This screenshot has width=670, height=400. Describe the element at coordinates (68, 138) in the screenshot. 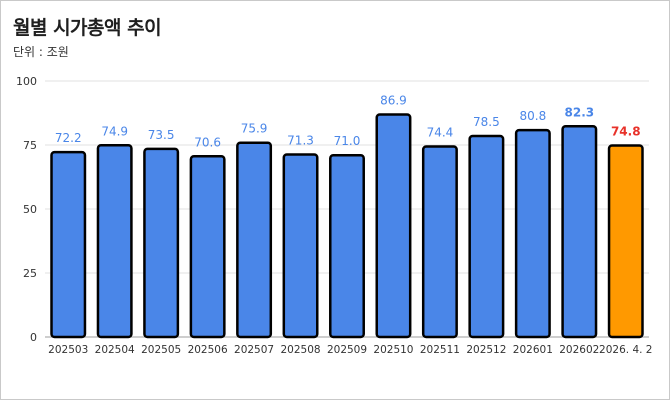

I see `data-label: 72.2` at that location.